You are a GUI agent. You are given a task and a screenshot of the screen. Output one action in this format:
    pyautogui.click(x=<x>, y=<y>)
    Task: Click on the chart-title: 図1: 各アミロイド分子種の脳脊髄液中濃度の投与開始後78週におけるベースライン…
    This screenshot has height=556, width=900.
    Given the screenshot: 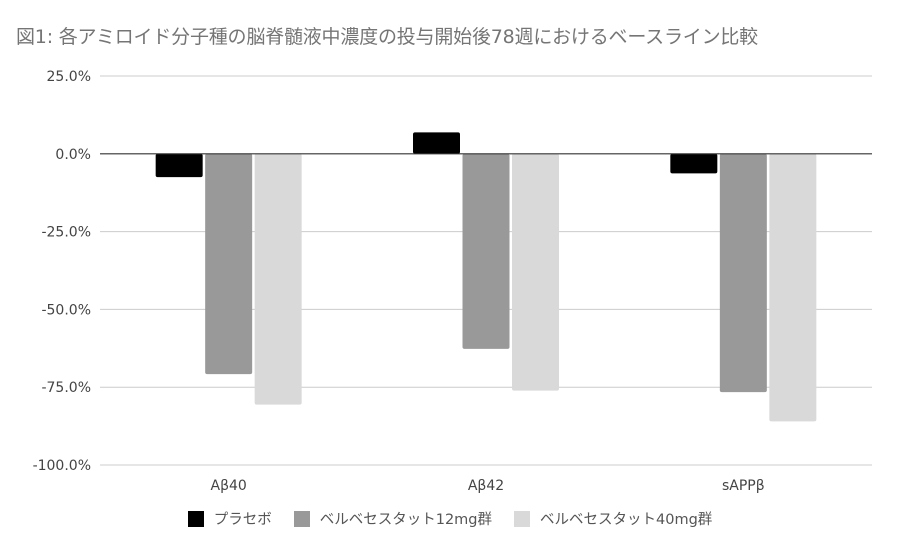 What is the action you would take?
    pyautogui.click(x=387, y=37)
    